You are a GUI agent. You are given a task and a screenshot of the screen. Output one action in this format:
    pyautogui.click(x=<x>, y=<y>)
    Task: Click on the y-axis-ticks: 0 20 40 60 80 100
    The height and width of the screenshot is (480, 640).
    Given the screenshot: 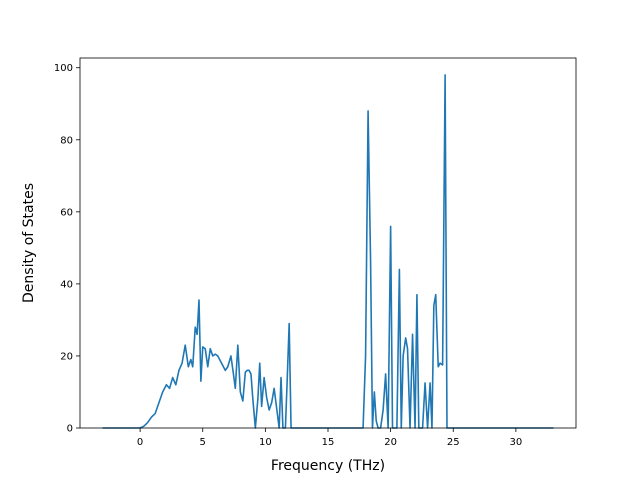 What is the action you would take?
    pyautogui.click(x=67, y=249)
    